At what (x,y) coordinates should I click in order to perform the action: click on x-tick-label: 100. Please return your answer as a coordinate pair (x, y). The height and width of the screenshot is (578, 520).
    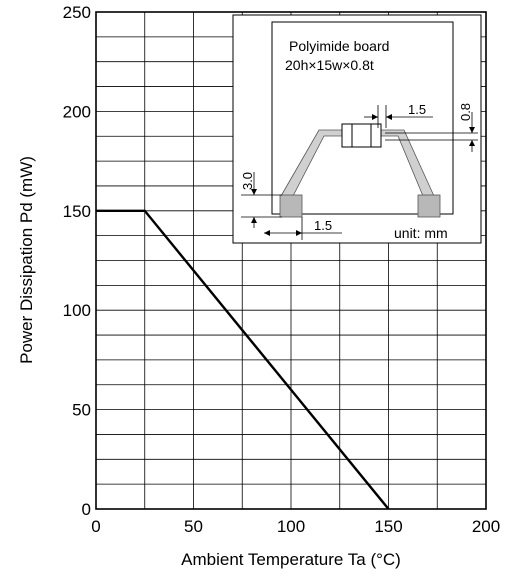
    Looking at the image, I should click on (291, 526).